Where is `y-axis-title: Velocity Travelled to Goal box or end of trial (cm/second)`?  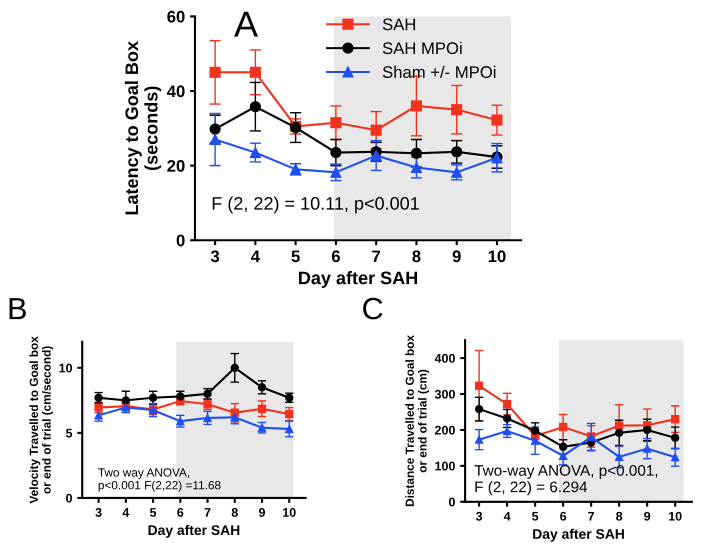 y-axis-title: Velocity Travelled to Goal box or end of trial (cm/second) is located at coordinates (41, 420).